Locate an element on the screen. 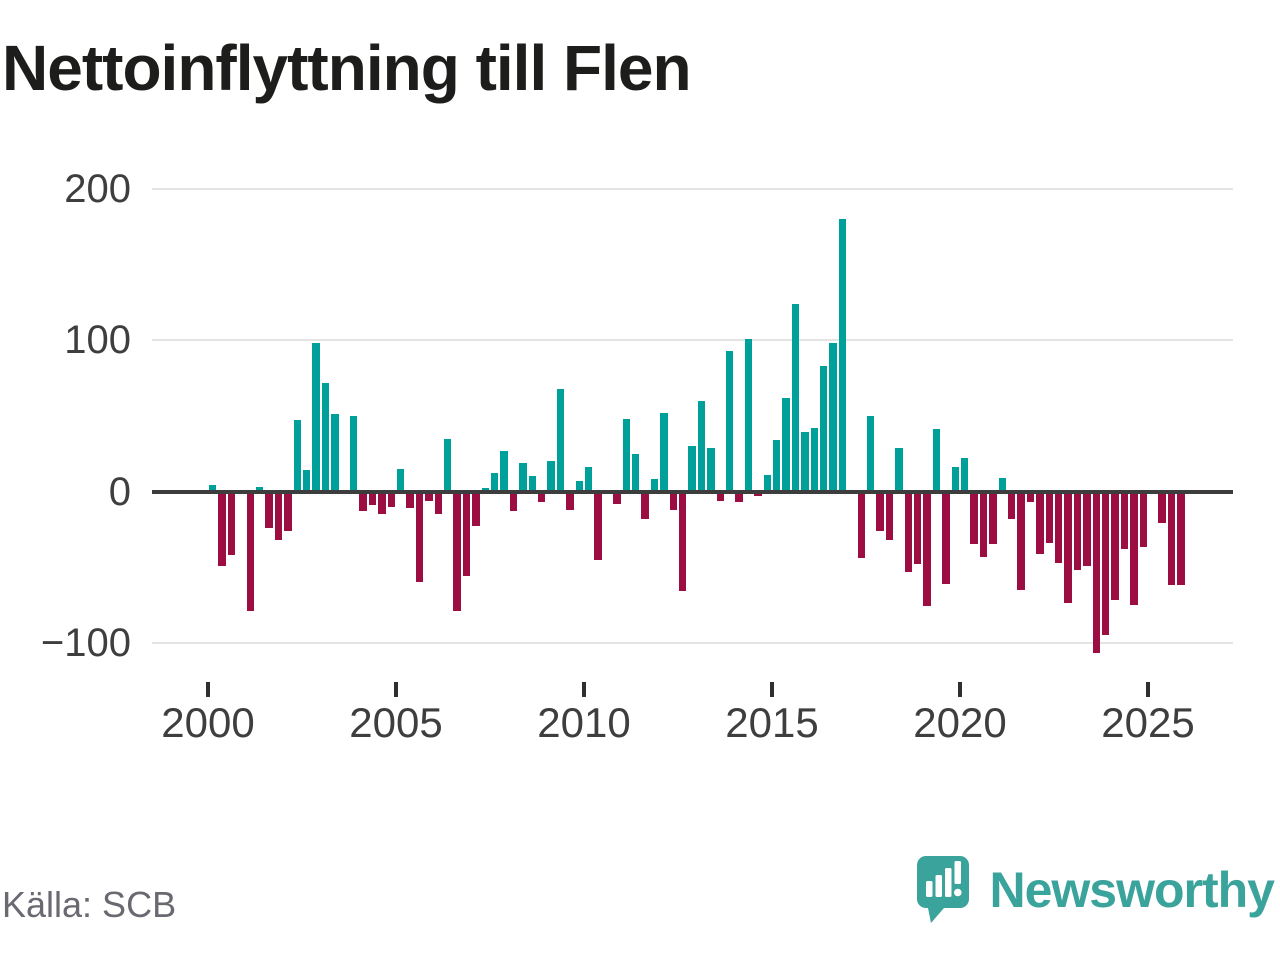  bar-2006Q2 is located at coordinates (447, 465).